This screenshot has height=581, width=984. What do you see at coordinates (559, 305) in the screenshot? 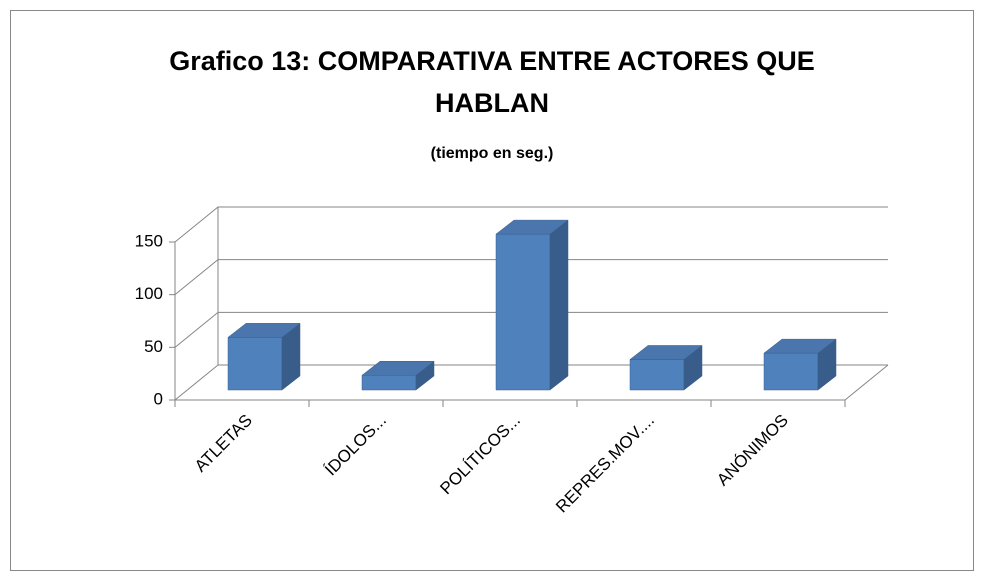
I see `bar-side` at bounding box center [559, 305].